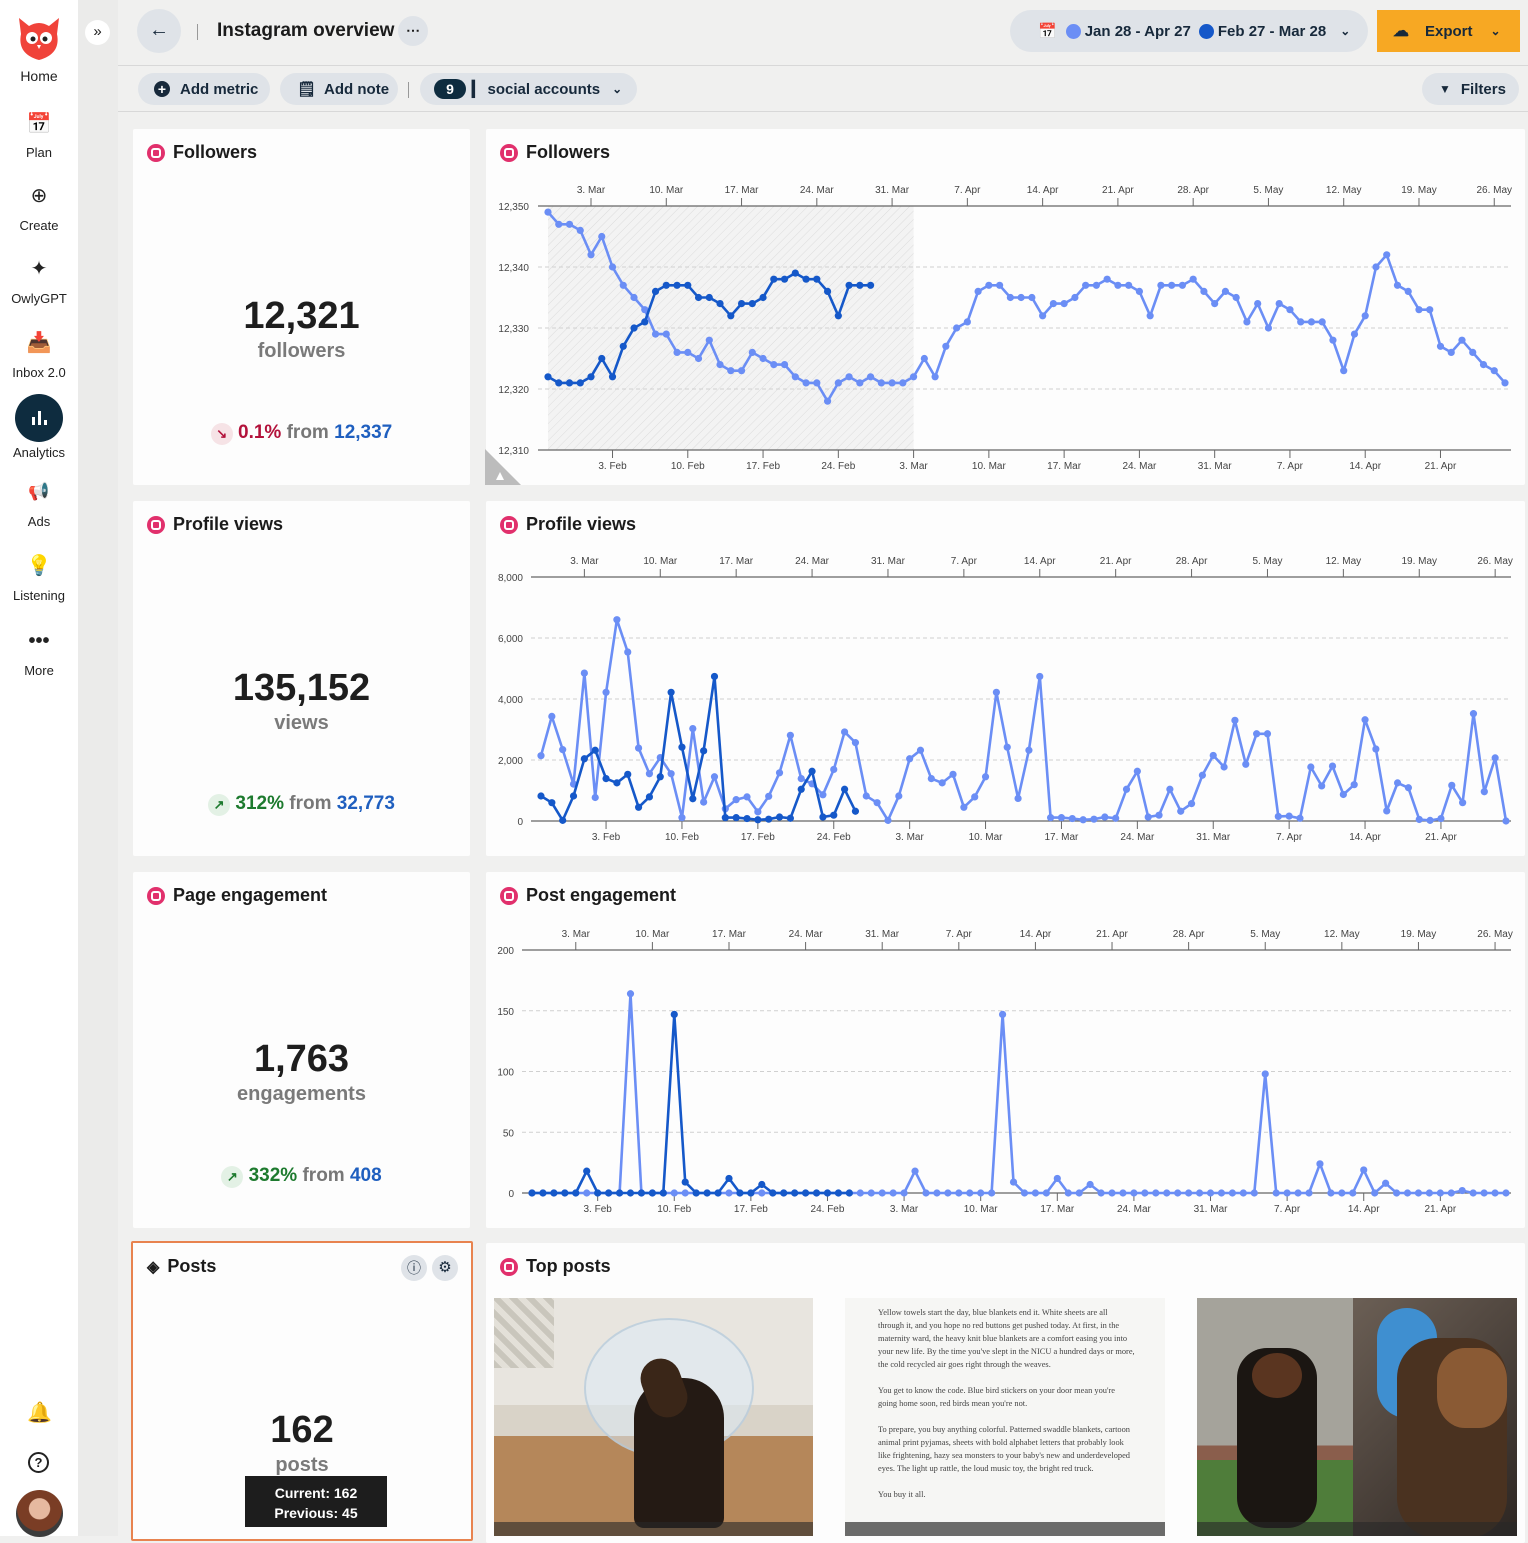 The width and height of the screenshot is (1528, 1543). What do you see at coordinates (652, 934) in the screenshot?
I see `top-x-tick-label: 10. Mar` at bounding box center [652, 934].